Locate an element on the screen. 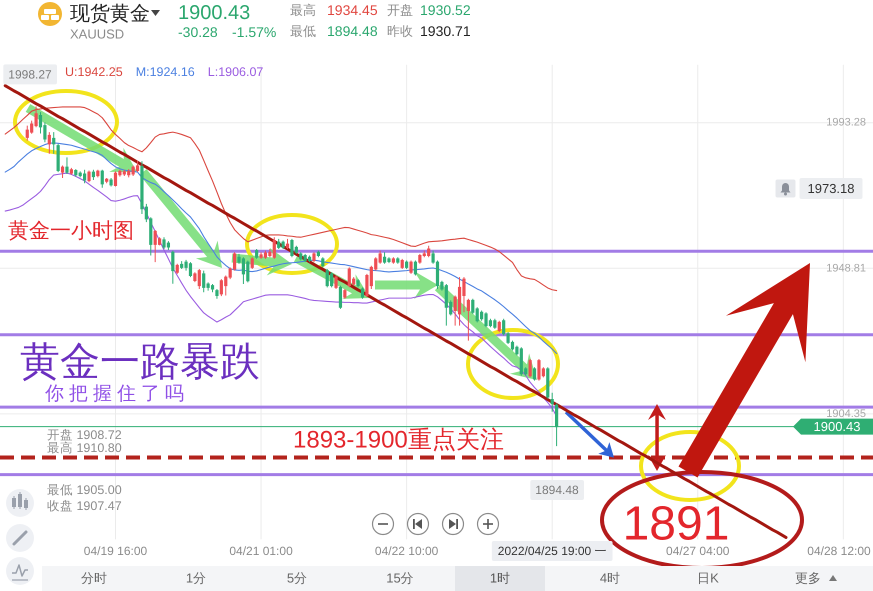  text: L:1906.07 is located at coordinates (236, 72).